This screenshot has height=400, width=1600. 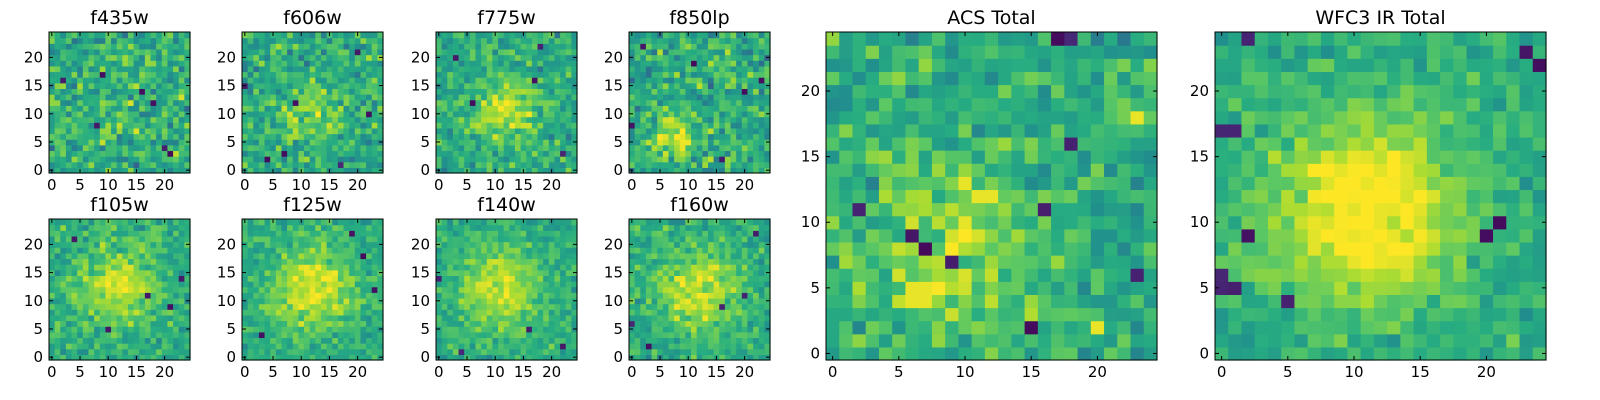 I want to click on panel-title: f105w, so click(x=119, y=205).